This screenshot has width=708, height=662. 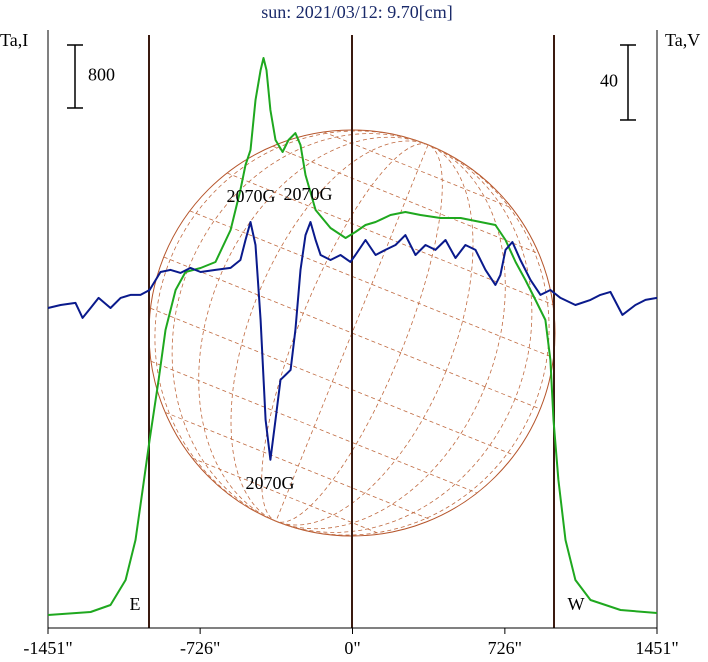 What do you see at coordinates (352, 648) in the screenshot?
I see `x-tick-label: 0"` at bounding box center [352, 648].